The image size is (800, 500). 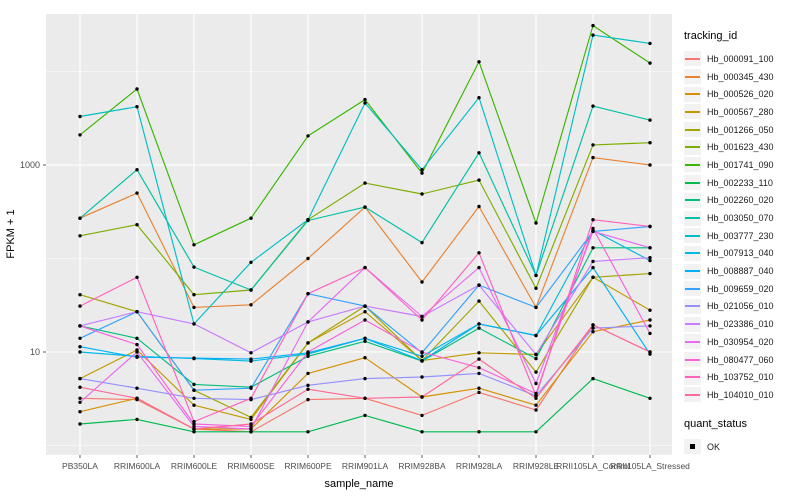 What do you see at coordinates (251, 466) in the screenshot?
I see `x-tick-label: RRIM600SE` at bounding box center [251, 466].